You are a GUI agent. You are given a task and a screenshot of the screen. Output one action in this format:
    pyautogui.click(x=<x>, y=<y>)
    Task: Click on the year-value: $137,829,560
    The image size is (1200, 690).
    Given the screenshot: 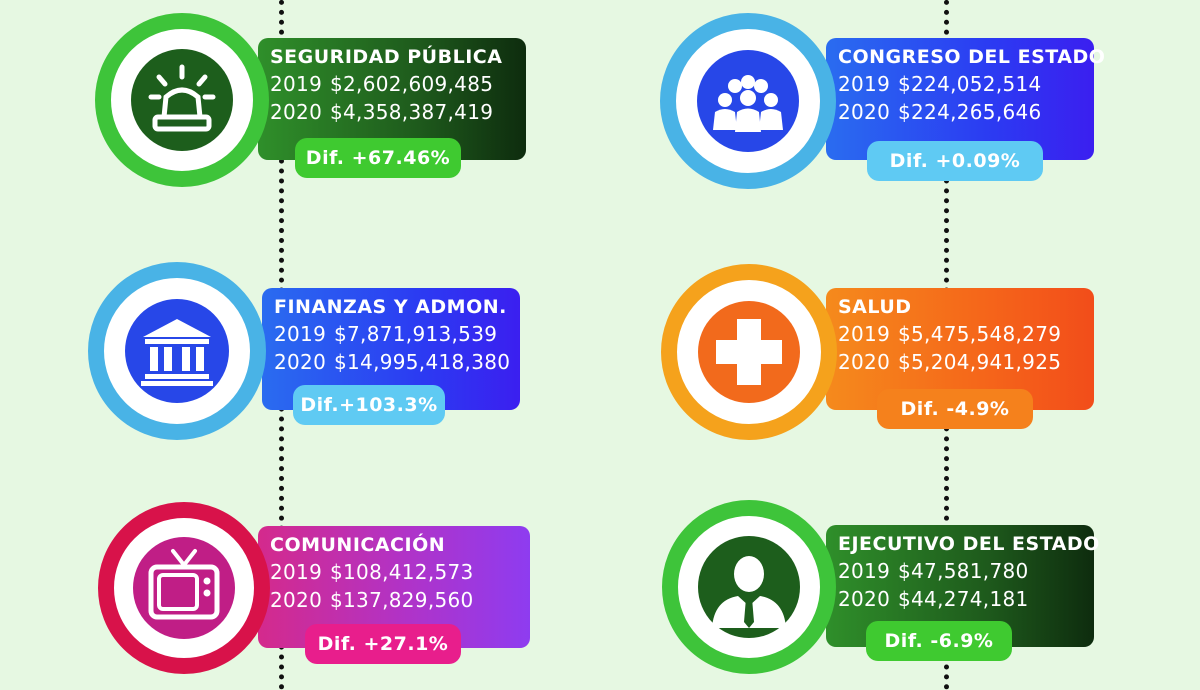 What is the action you would take?
    pyautogui.click(x=402, y=600)
    